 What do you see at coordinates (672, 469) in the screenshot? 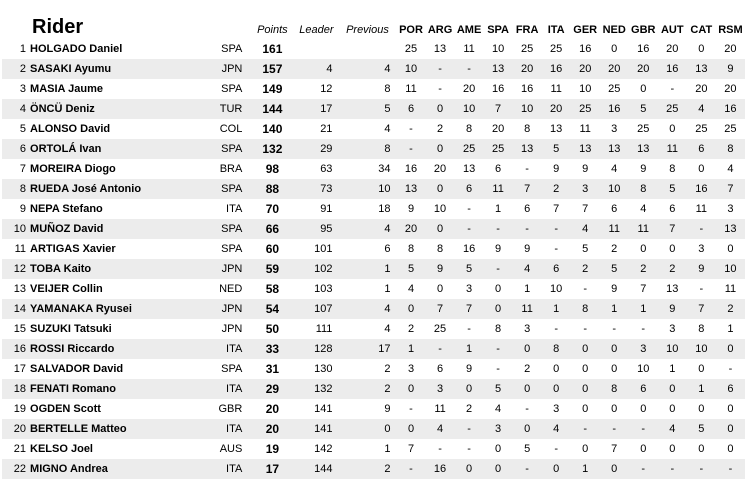
I see `race-result-aut: -` at bounding box center [672, 469].